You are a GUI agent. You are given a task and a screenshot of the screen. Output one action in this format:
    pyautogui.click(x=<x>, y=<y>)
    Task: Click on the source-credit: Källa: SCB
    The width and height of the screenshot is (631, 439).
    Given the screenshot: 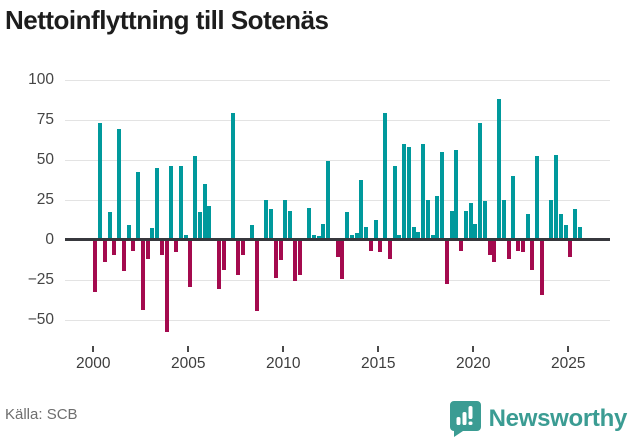 What is the action you would take?
    pyautogui.click(x=41, y=414)
    